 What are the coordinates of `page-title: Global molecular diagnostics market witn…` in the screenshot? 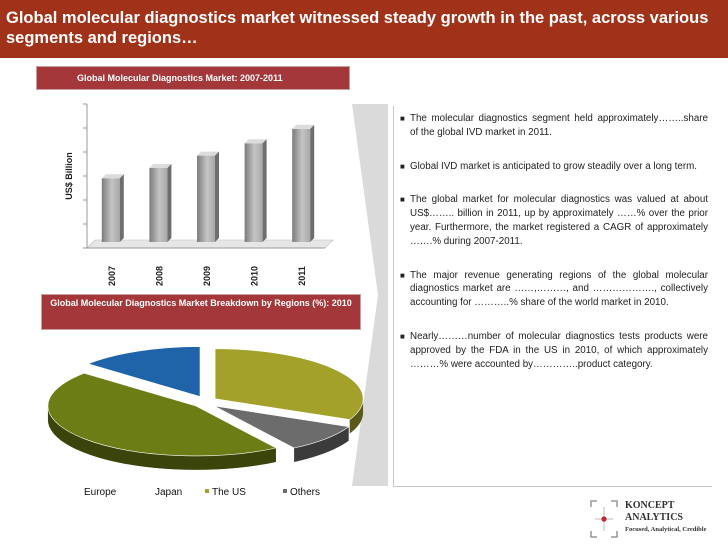 It's located at (357, 28).